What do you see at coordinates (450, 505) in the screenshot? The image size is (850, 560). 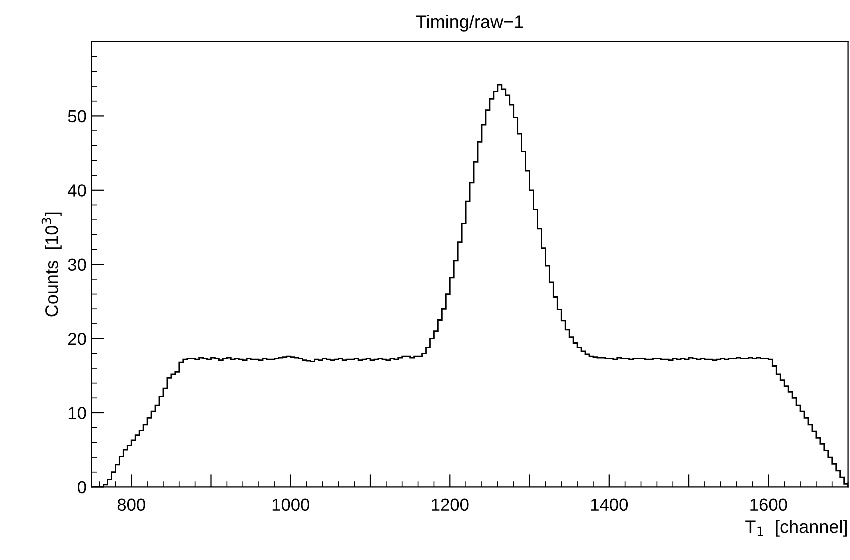 I see `x-tick-label: 1200` at bounding box center [450, 505].